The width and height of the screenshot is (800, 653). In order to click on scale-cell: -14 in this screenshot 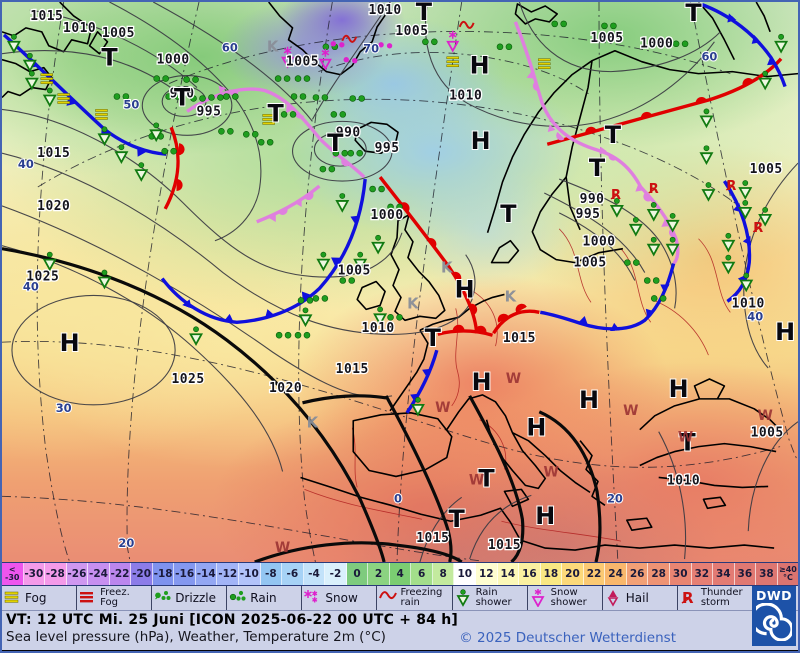, I will do `click(206, 574)`.